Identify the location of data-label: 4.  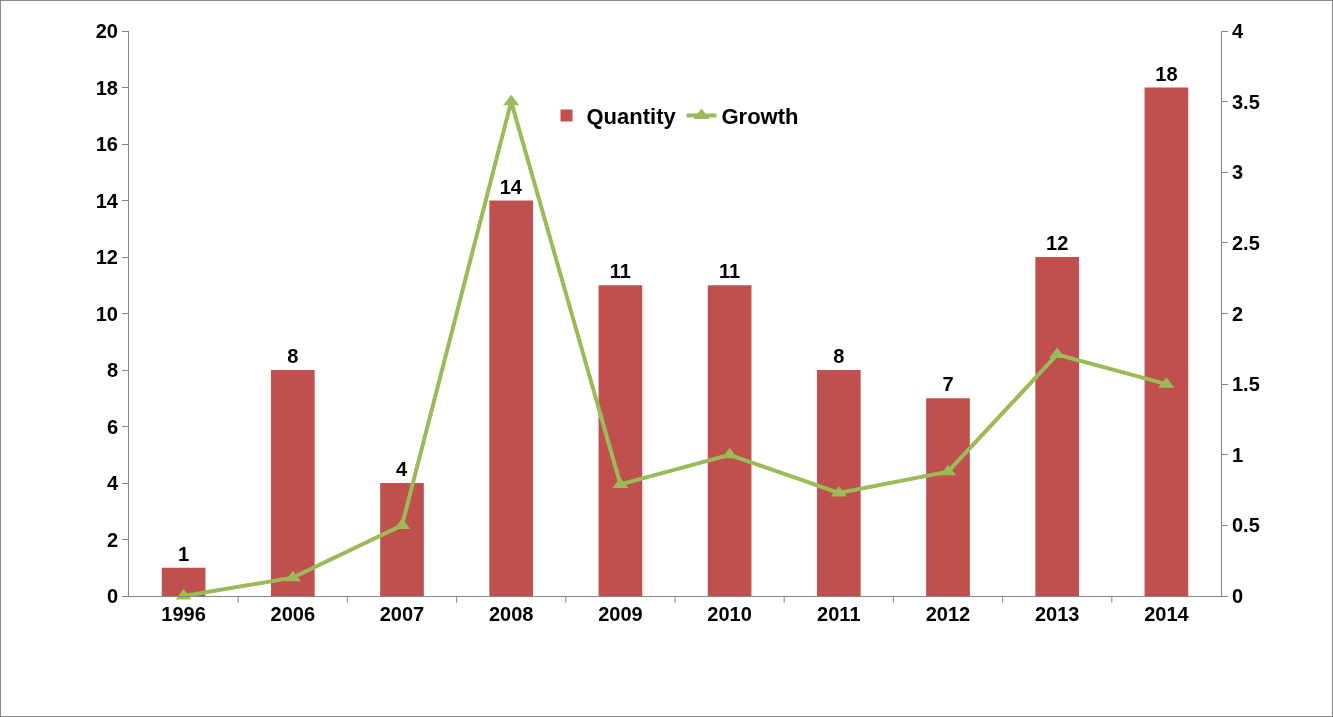
(402, 469).